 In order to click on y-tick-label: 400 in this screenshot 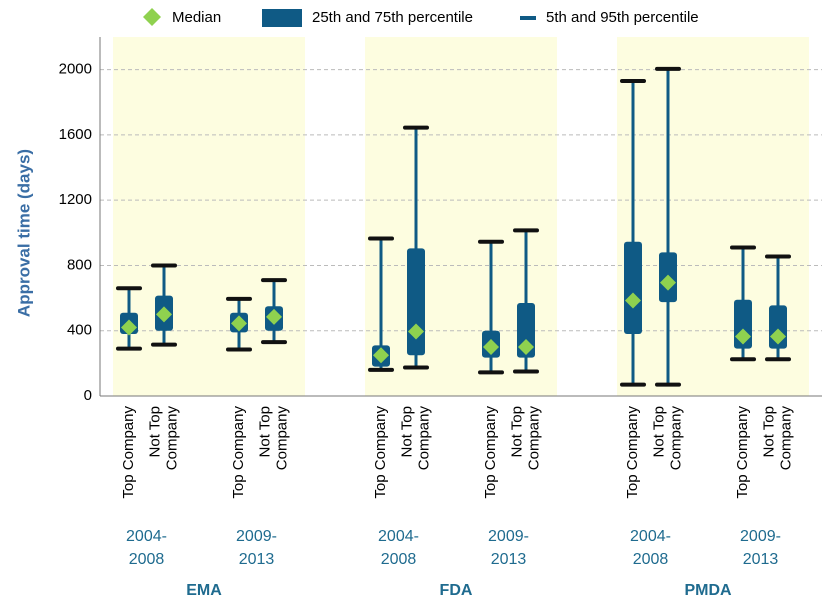, I will do `click(79, 330)`.